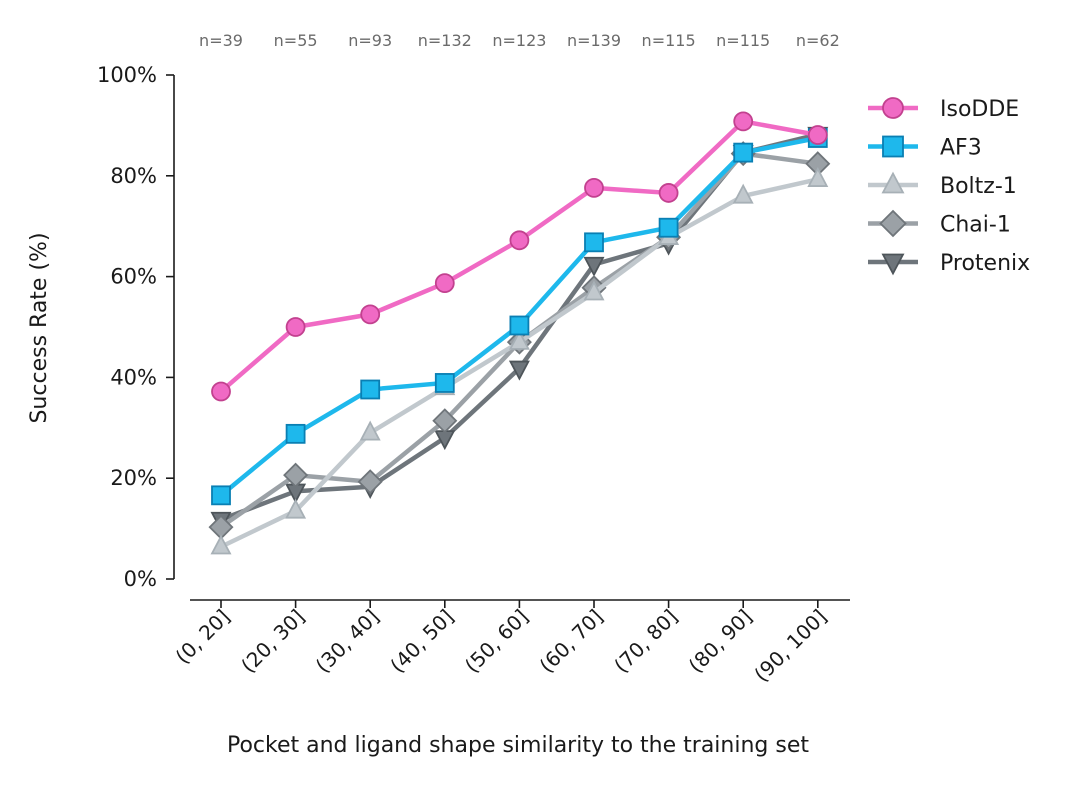 The height and width of the screenshot is (802, 1080). What do you see at coordinates (370, 40) in the screenshot?
I see `sample-count: n=93` at bounding box center [370, 40].